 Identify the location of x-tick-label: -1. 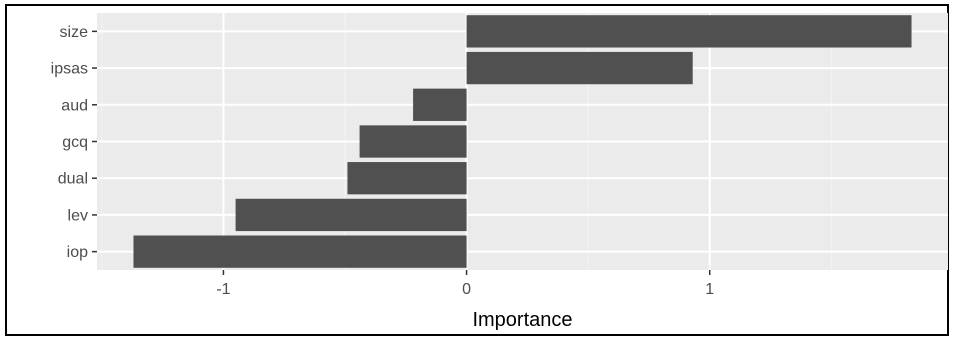
(223, 289).